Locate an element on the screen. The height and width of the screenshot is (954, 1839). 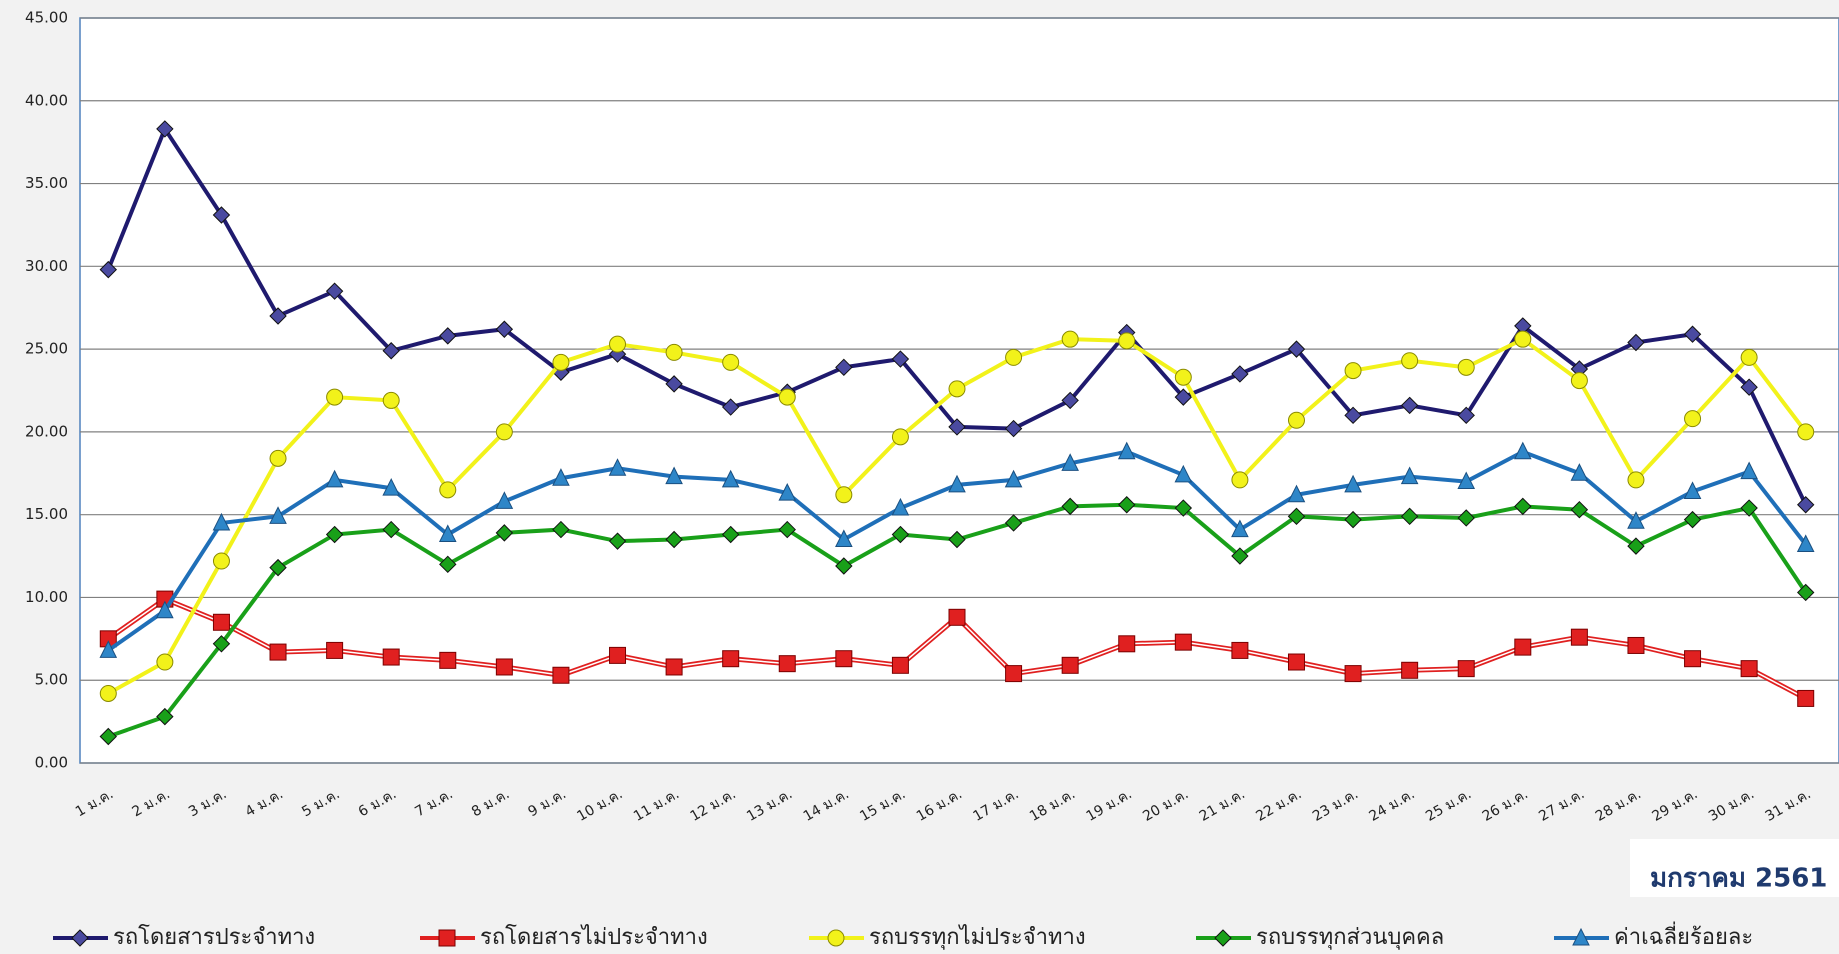
y-tick-label: 15.00 is located at coordinates (46, 514).